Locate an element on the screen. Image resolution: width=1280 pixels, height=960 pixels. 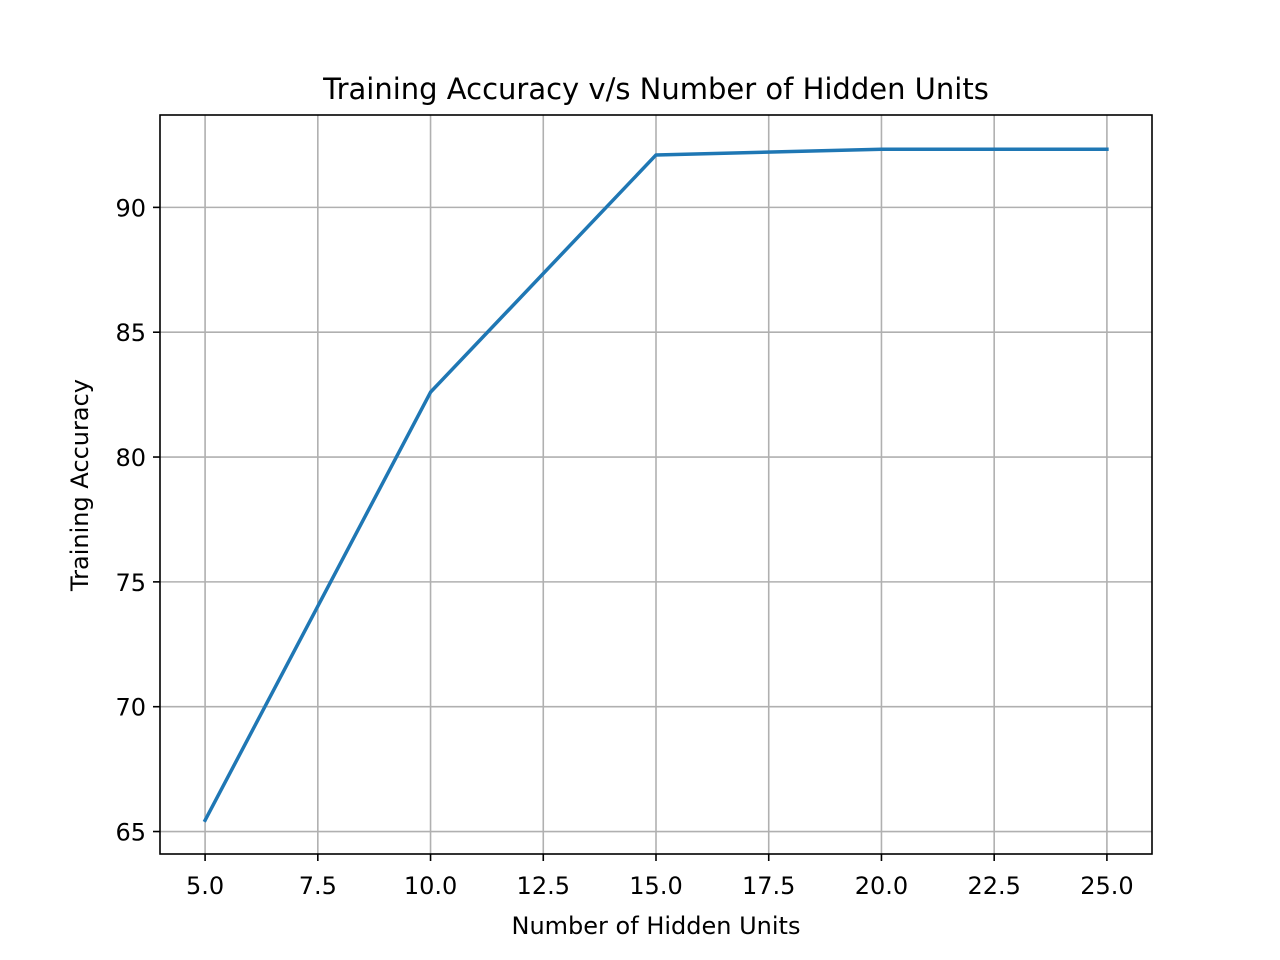
x-axis: 5.0 7.5 10.0 12.5 15.0 17.5 20.0 22.5 25.0 is located at coordinates (660, 877).